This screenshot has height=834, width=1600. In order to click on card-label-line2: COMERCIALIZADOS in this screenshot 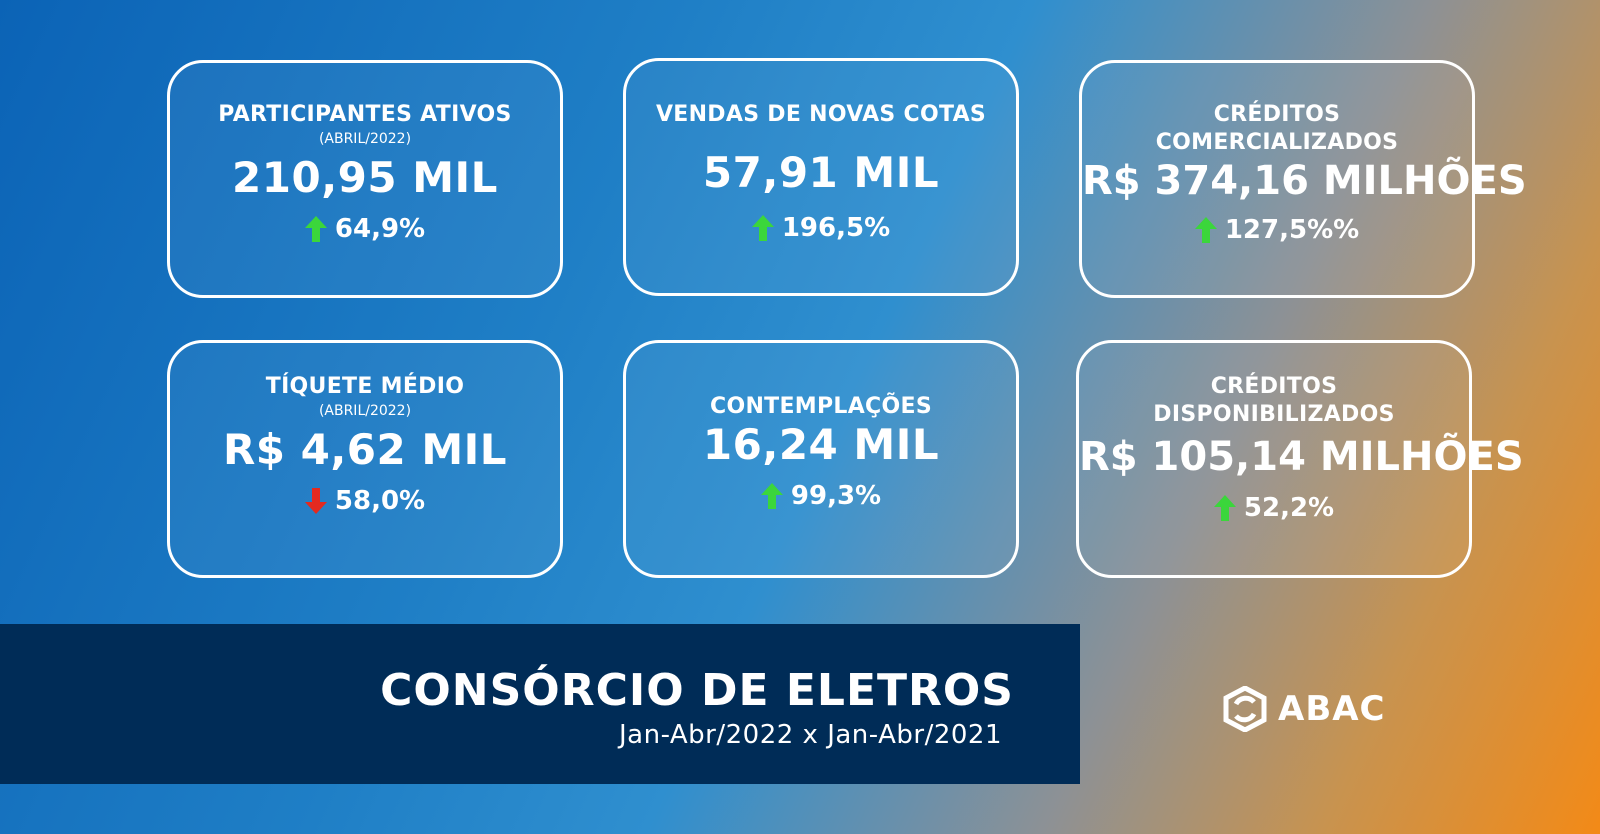, I will do `click(1277, 142)`.